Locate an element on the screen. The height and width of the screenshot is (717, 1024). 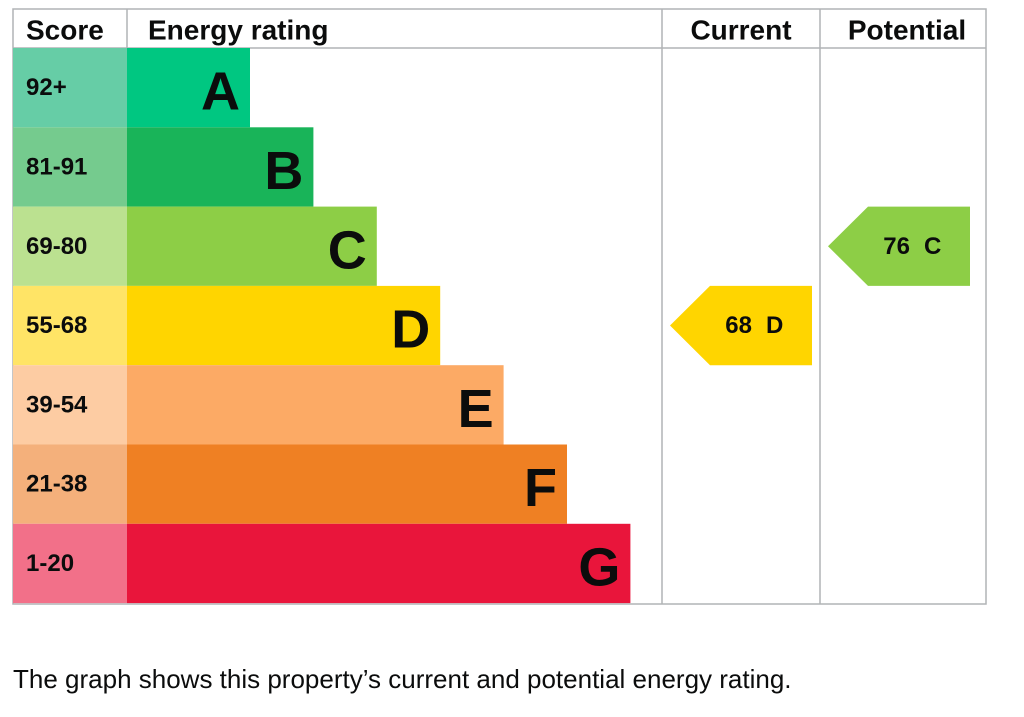
score-label: 69-80 is located at coordinates (56, 246).